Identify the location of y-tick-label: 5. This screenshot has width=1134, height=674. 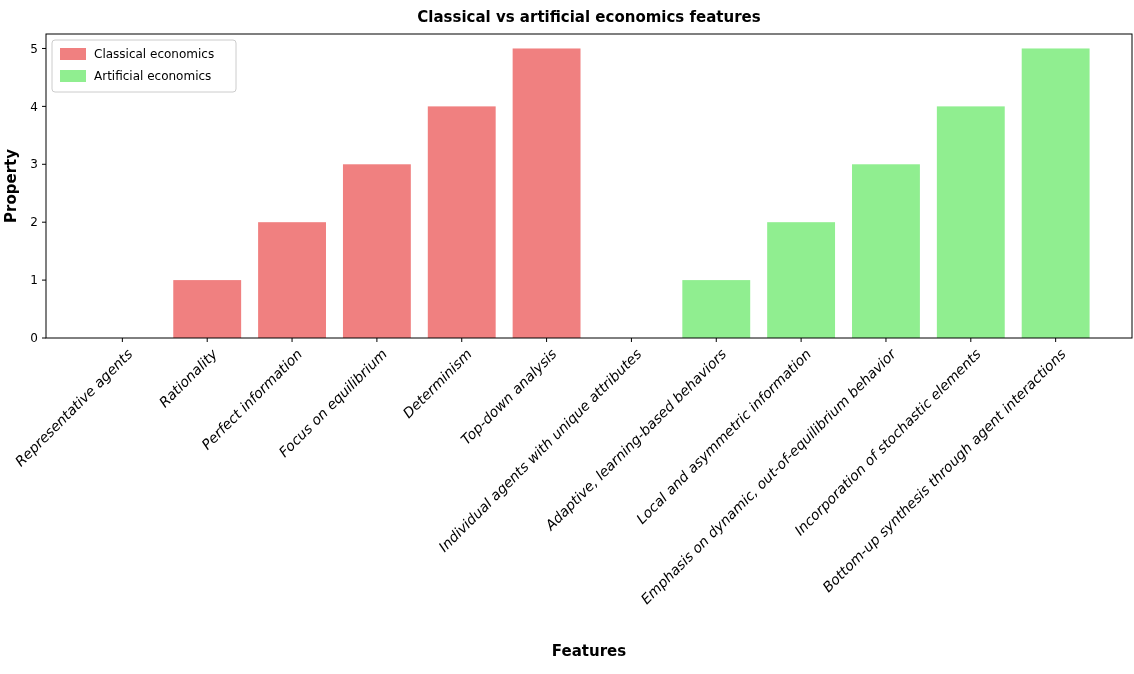
(34, 48).